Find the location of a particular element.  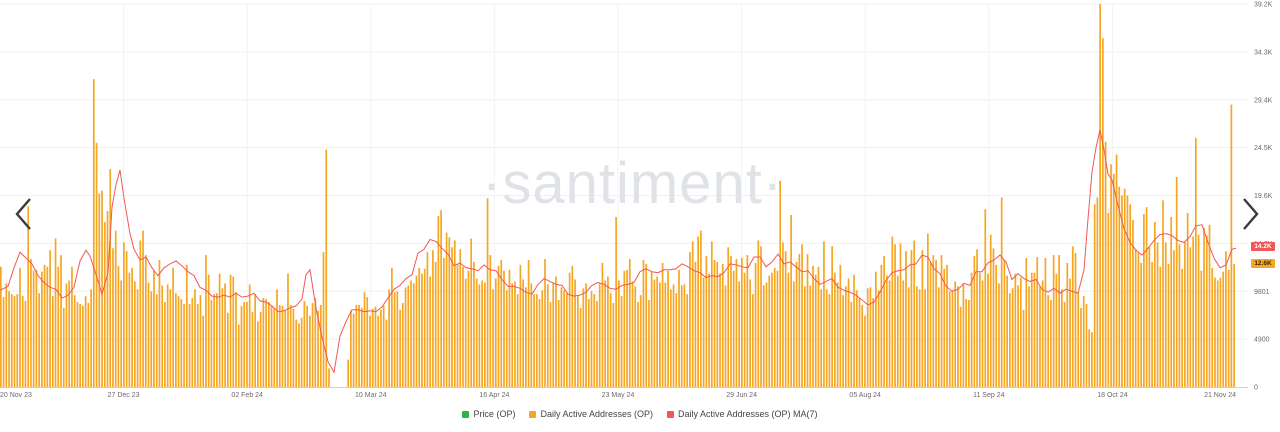

x-tick-label: 20 Nov 23 is located at coordinates (16, 395).